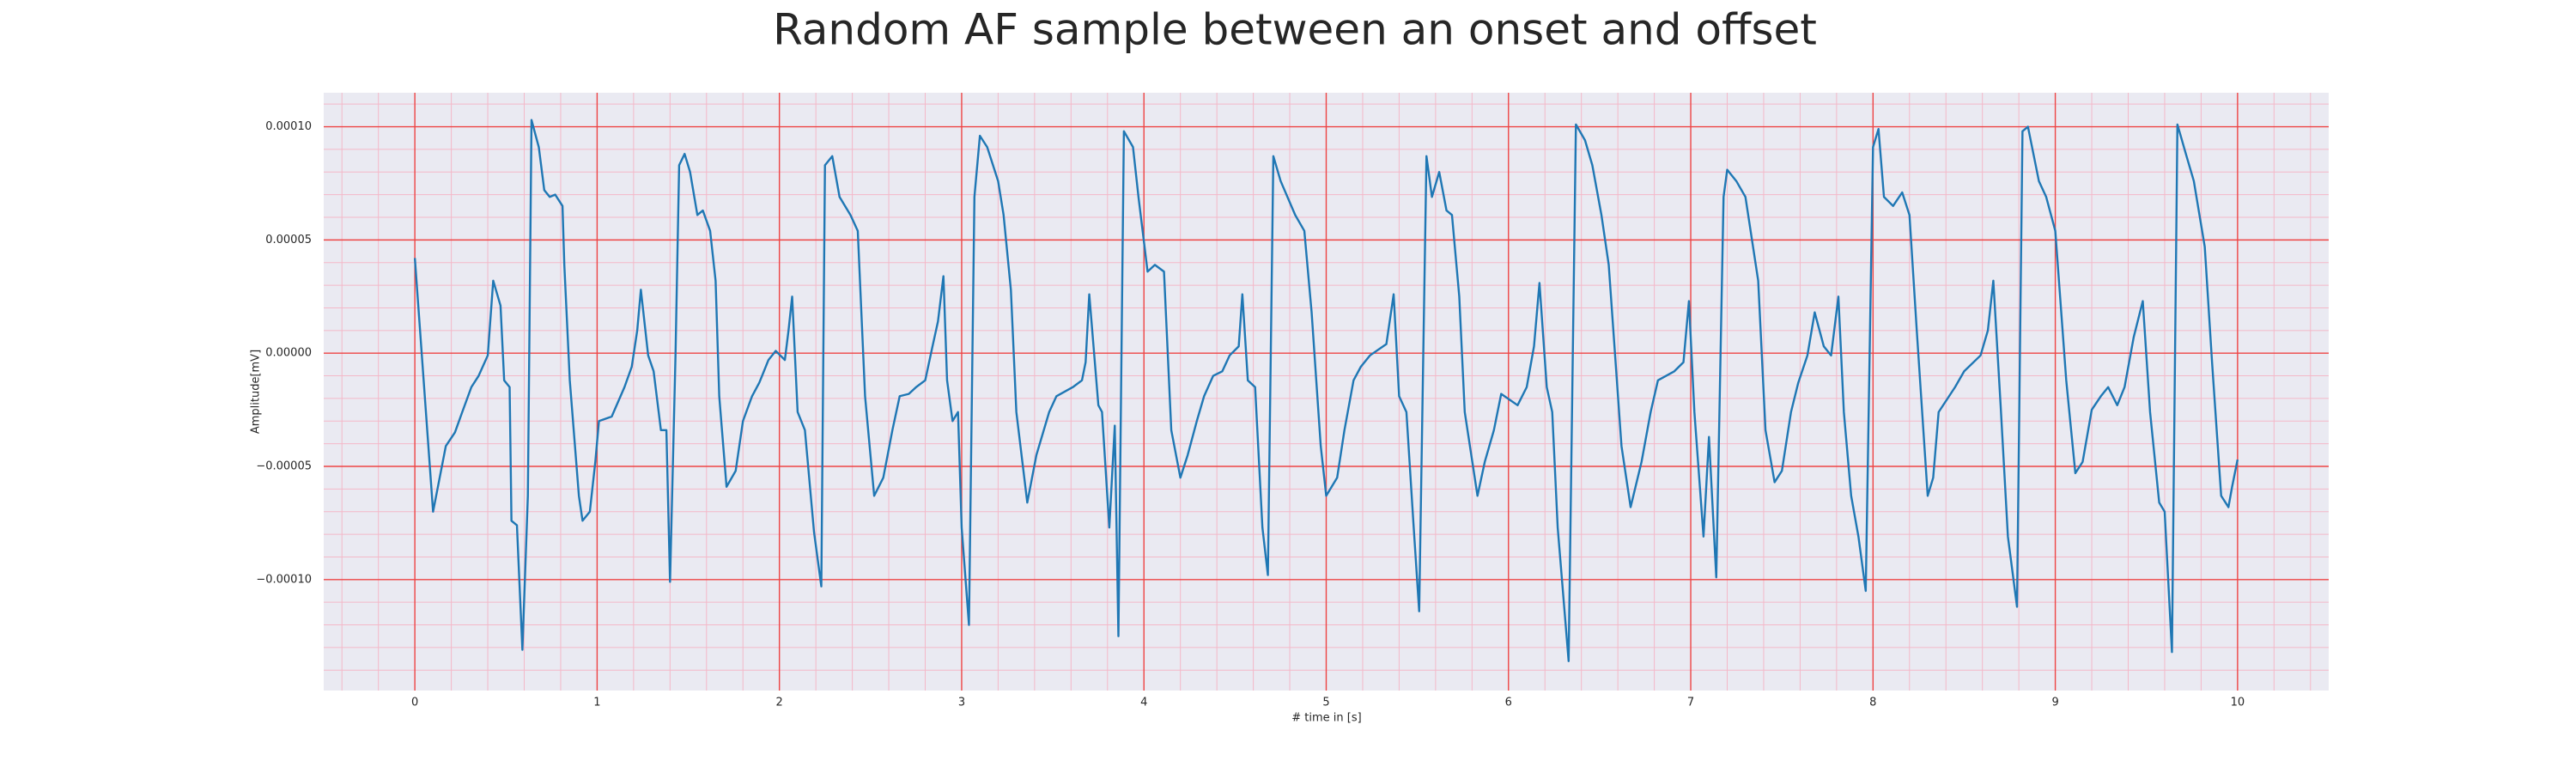  Describe the element at coordinates (289, 126) in the screenshot. I see `y-tick-label: 0.00010` at that location.